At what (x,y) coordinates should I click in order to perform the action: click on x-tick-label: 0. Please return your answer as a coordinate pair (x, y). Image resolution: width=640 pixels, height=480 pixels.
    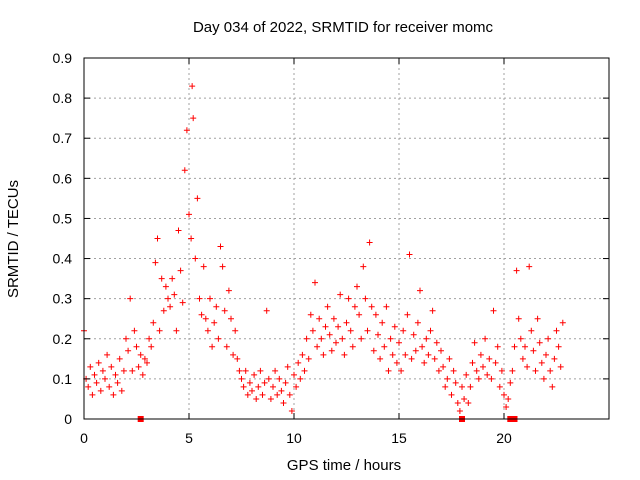
    Looking at the image, I should click on (84, 438).